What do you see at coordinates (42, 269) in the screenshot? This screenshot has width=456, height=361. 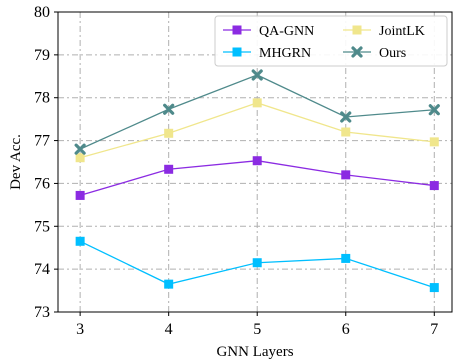 I see `y-tick-label: 74` at bounding box center [42, 269].